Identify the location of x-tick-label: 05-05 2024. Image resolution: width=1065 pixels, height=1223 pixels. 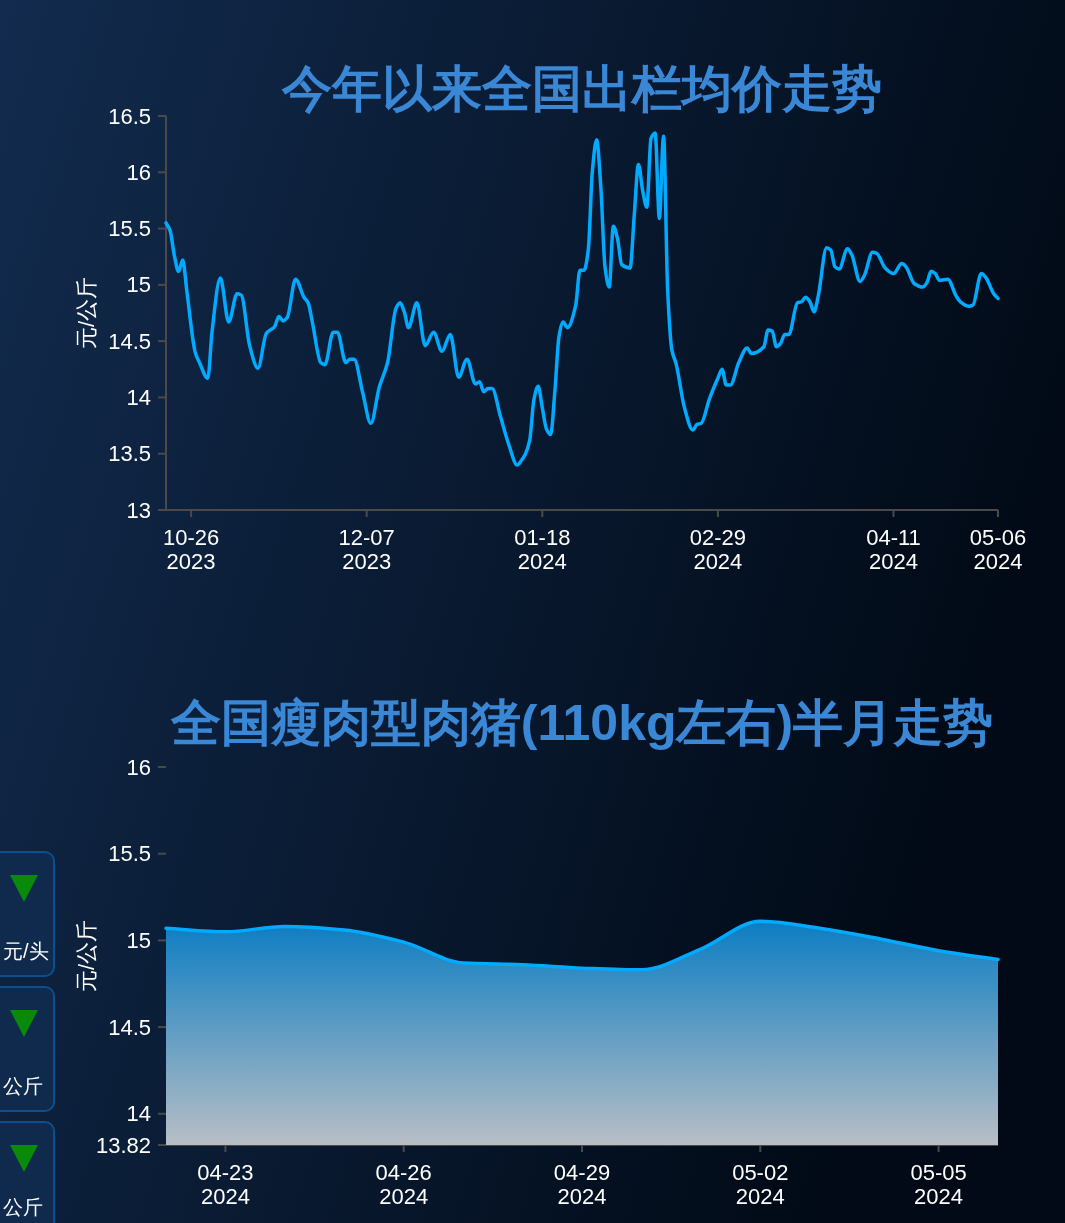
(938, 1184).